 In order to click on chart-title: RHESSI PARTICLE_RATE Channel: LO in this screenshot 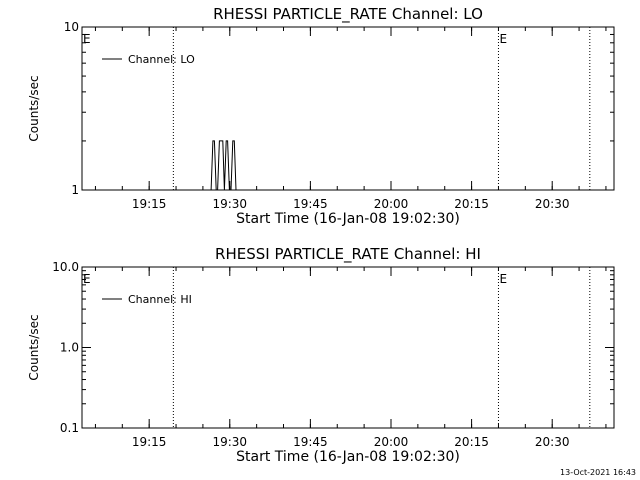, I will do `click(348, 14)`.